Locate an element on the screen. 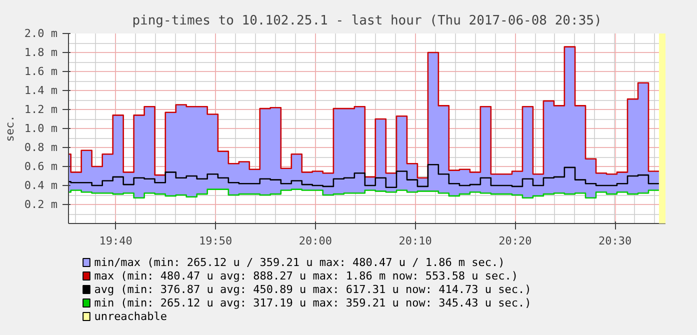 This screenshot has height=335, width=697. legend-label: unreachable is located at coordinates (131, 316).